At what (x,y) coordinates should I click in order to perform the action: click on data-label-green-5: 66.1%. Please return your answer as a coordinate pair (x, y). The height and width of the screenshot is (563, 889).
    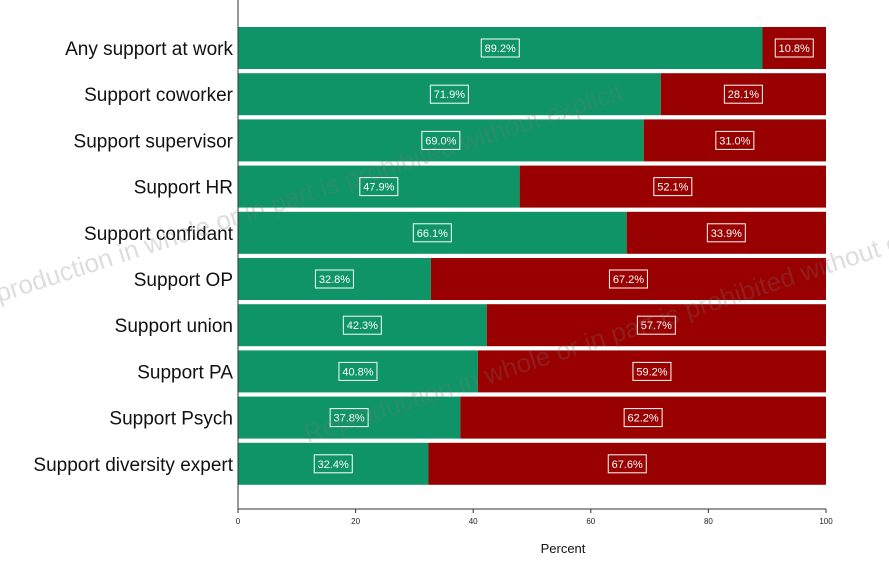
    Looking at the image, I should click on (432, 233).